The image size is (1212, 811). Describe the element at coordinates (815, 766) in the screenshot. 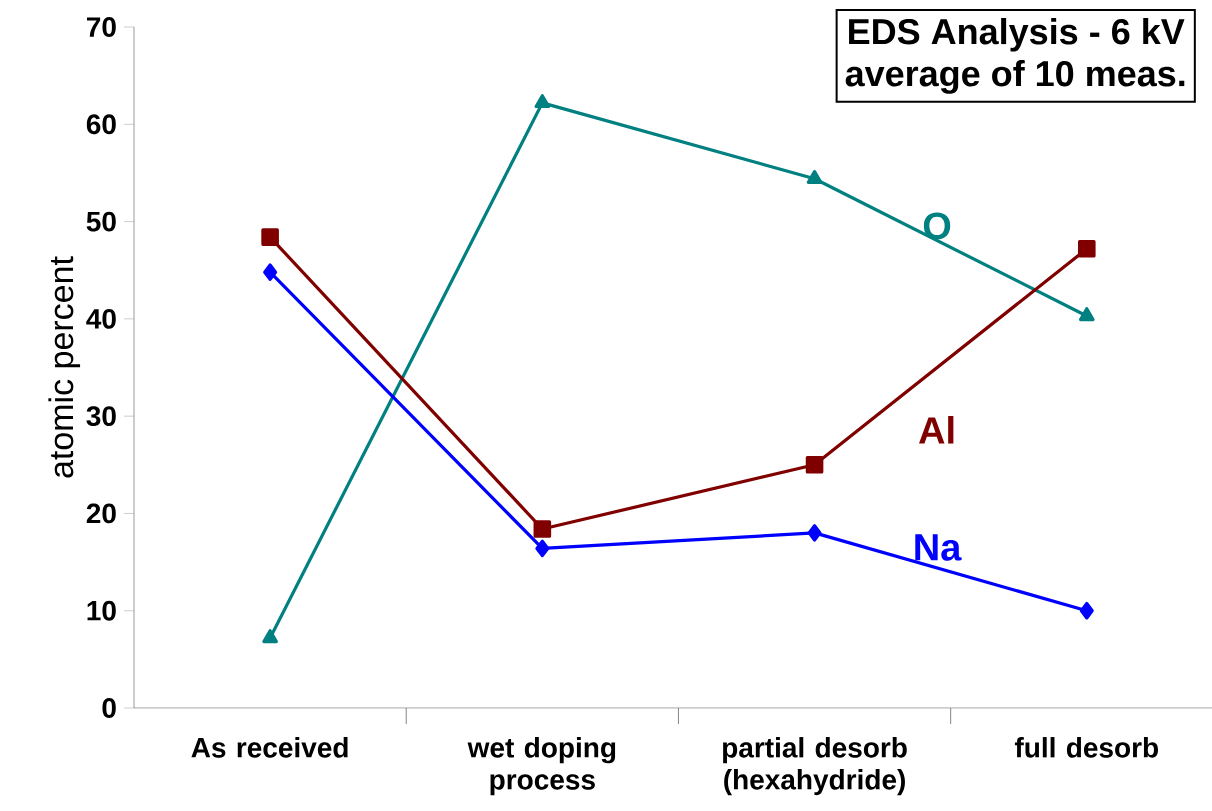

I see `x-tick-label: partial desorb (hexahydride)` at that location.